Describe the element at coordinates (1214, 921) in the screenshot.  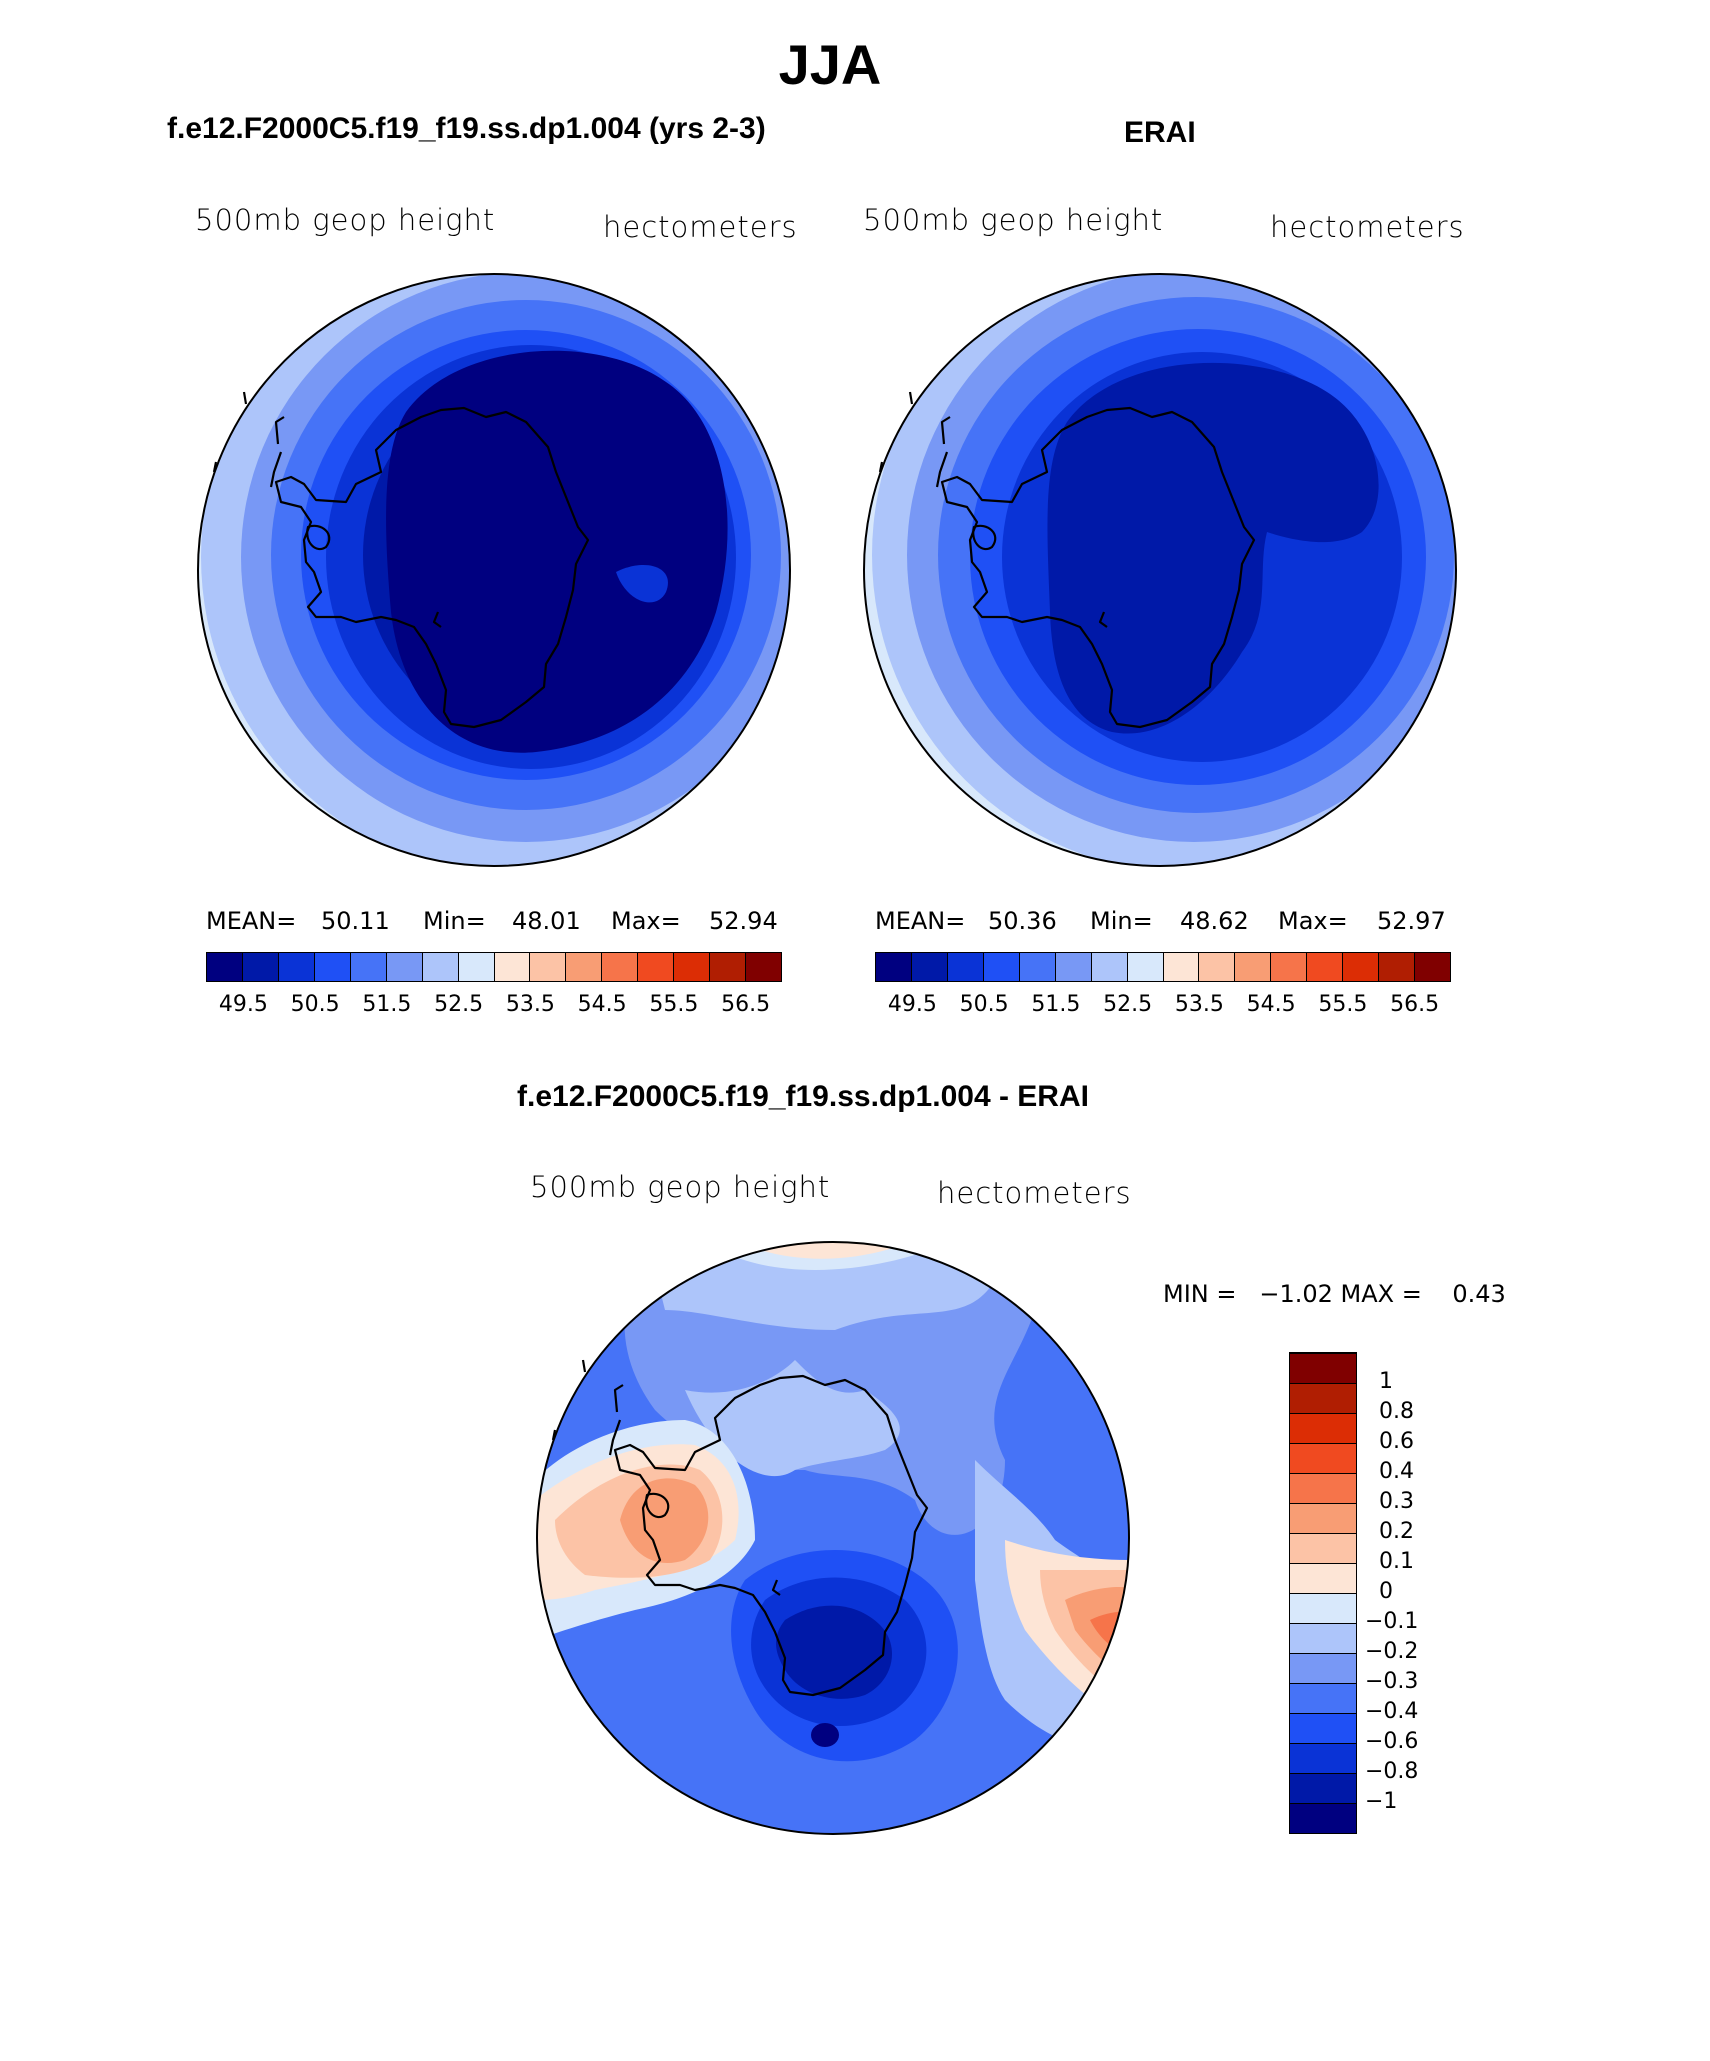
I see `obs-min-value: 48.62` at that location.